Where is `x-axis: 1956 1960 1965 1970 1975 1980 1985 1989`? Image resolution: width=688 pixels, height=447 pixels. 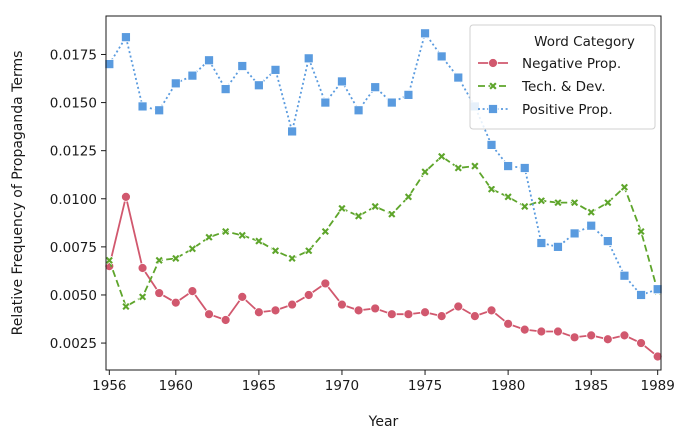 x-axis: 1956 1960 1965 1970 1975 1980 1985 1989 is located at coordinates (383, 382).